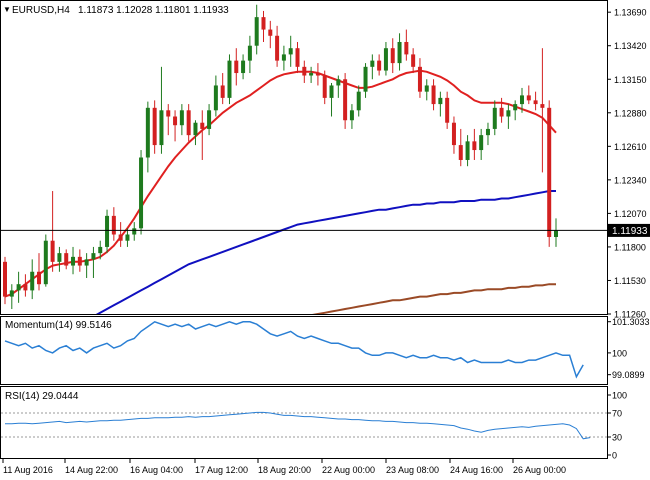 Image resolution: width=650 pixels, height=480 pixels. Describe the element at coordinates (630, 180) in the screenshot. I see `price-tick-label: 1.12340` at that location.